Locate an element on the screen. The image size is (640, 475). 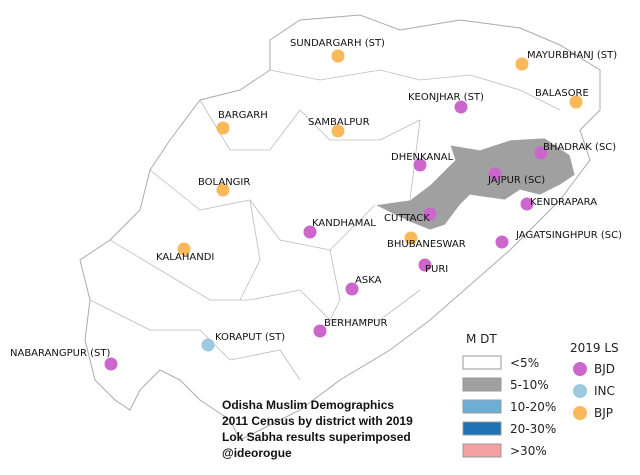
constituency-label: KANDHAMAL is located at coordinates (344, 223).